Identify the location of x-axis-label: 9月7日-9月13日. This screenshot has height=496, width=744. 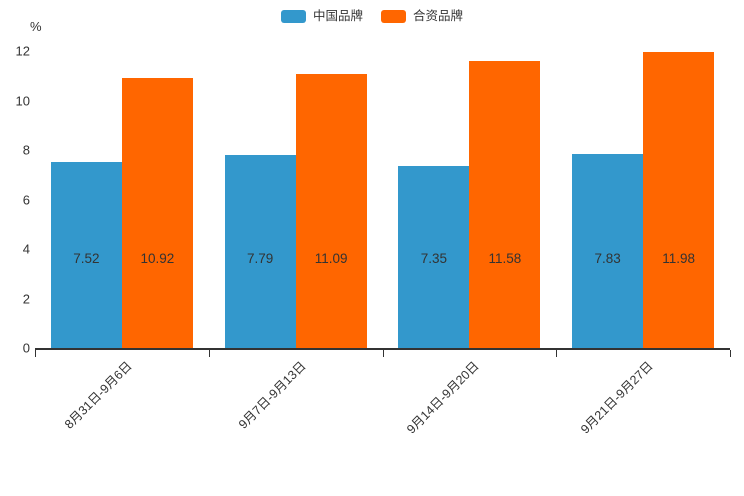
(272, 395).